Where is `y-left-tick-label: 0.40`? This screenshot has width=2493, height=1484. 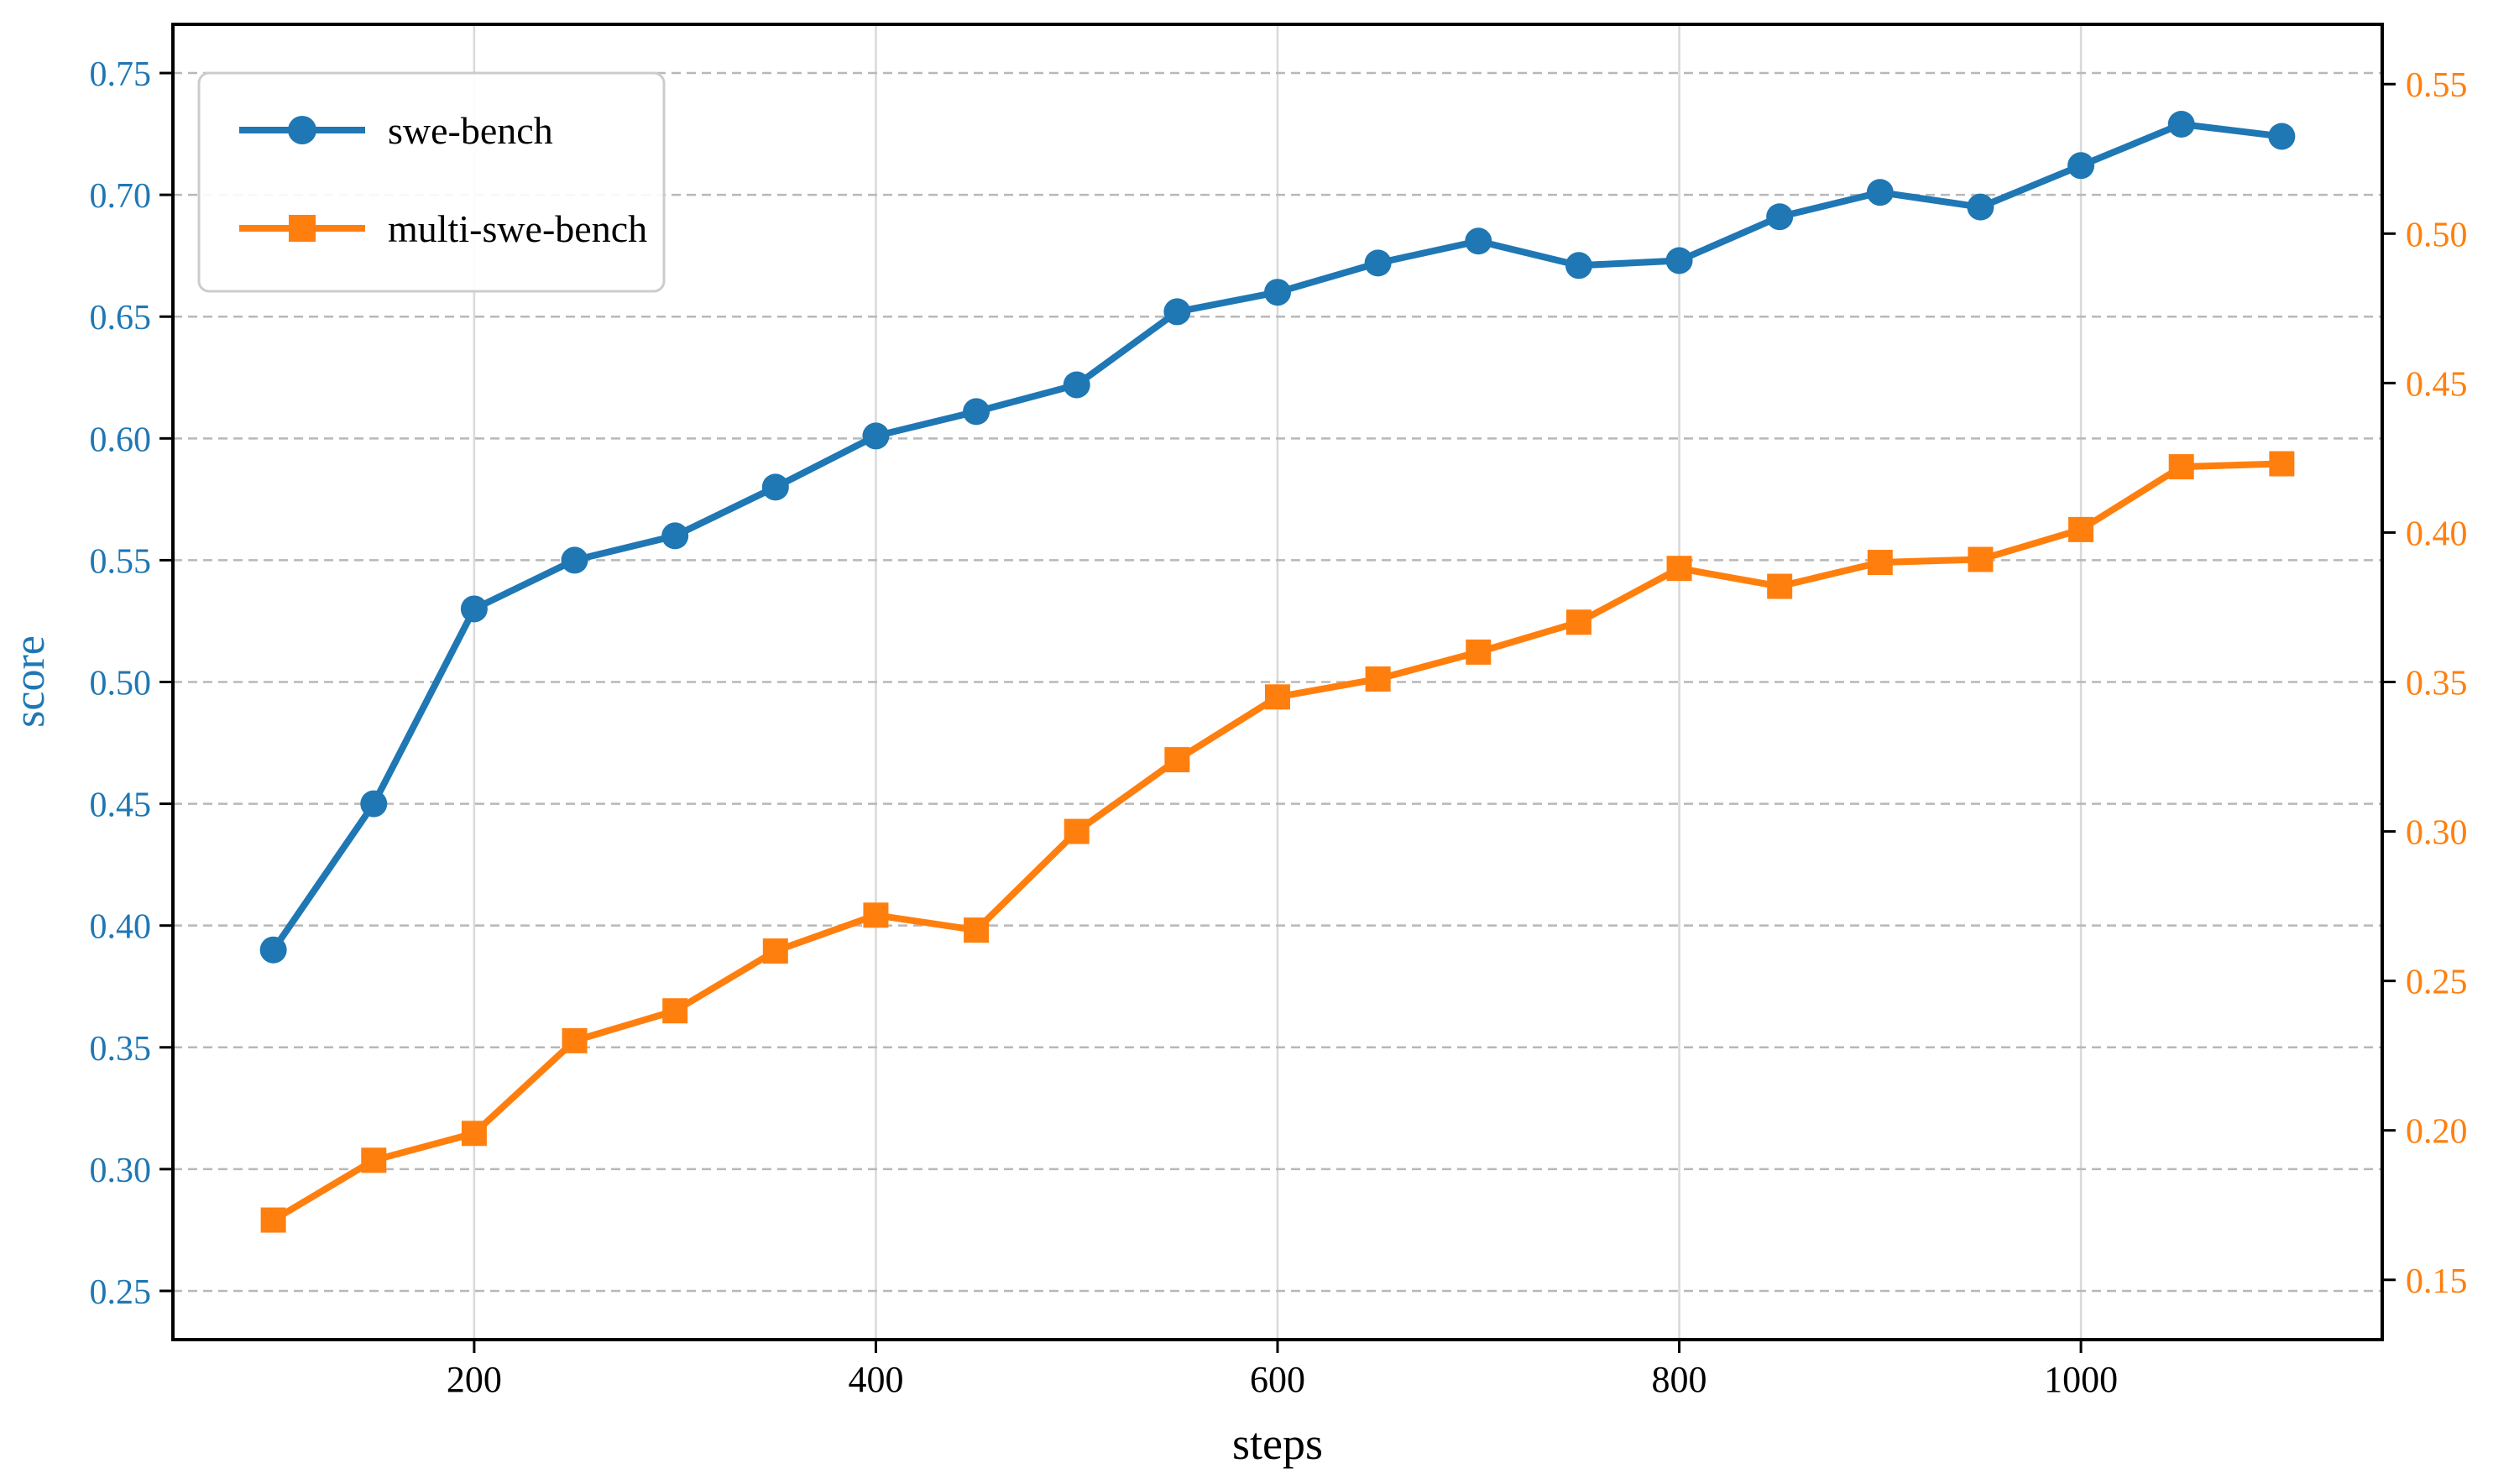 y-left-tick-label: 0.40 is located at coordinates (121, 927).